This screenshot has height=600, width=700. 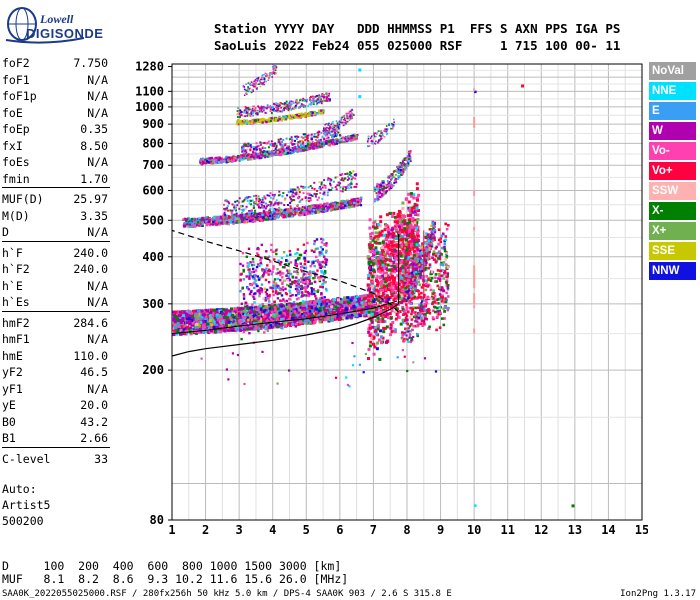 What do you see at coordinates (57, 19) in the screenshot?
I see `logo-line1: Lowell` at bounding box center [57, 19].